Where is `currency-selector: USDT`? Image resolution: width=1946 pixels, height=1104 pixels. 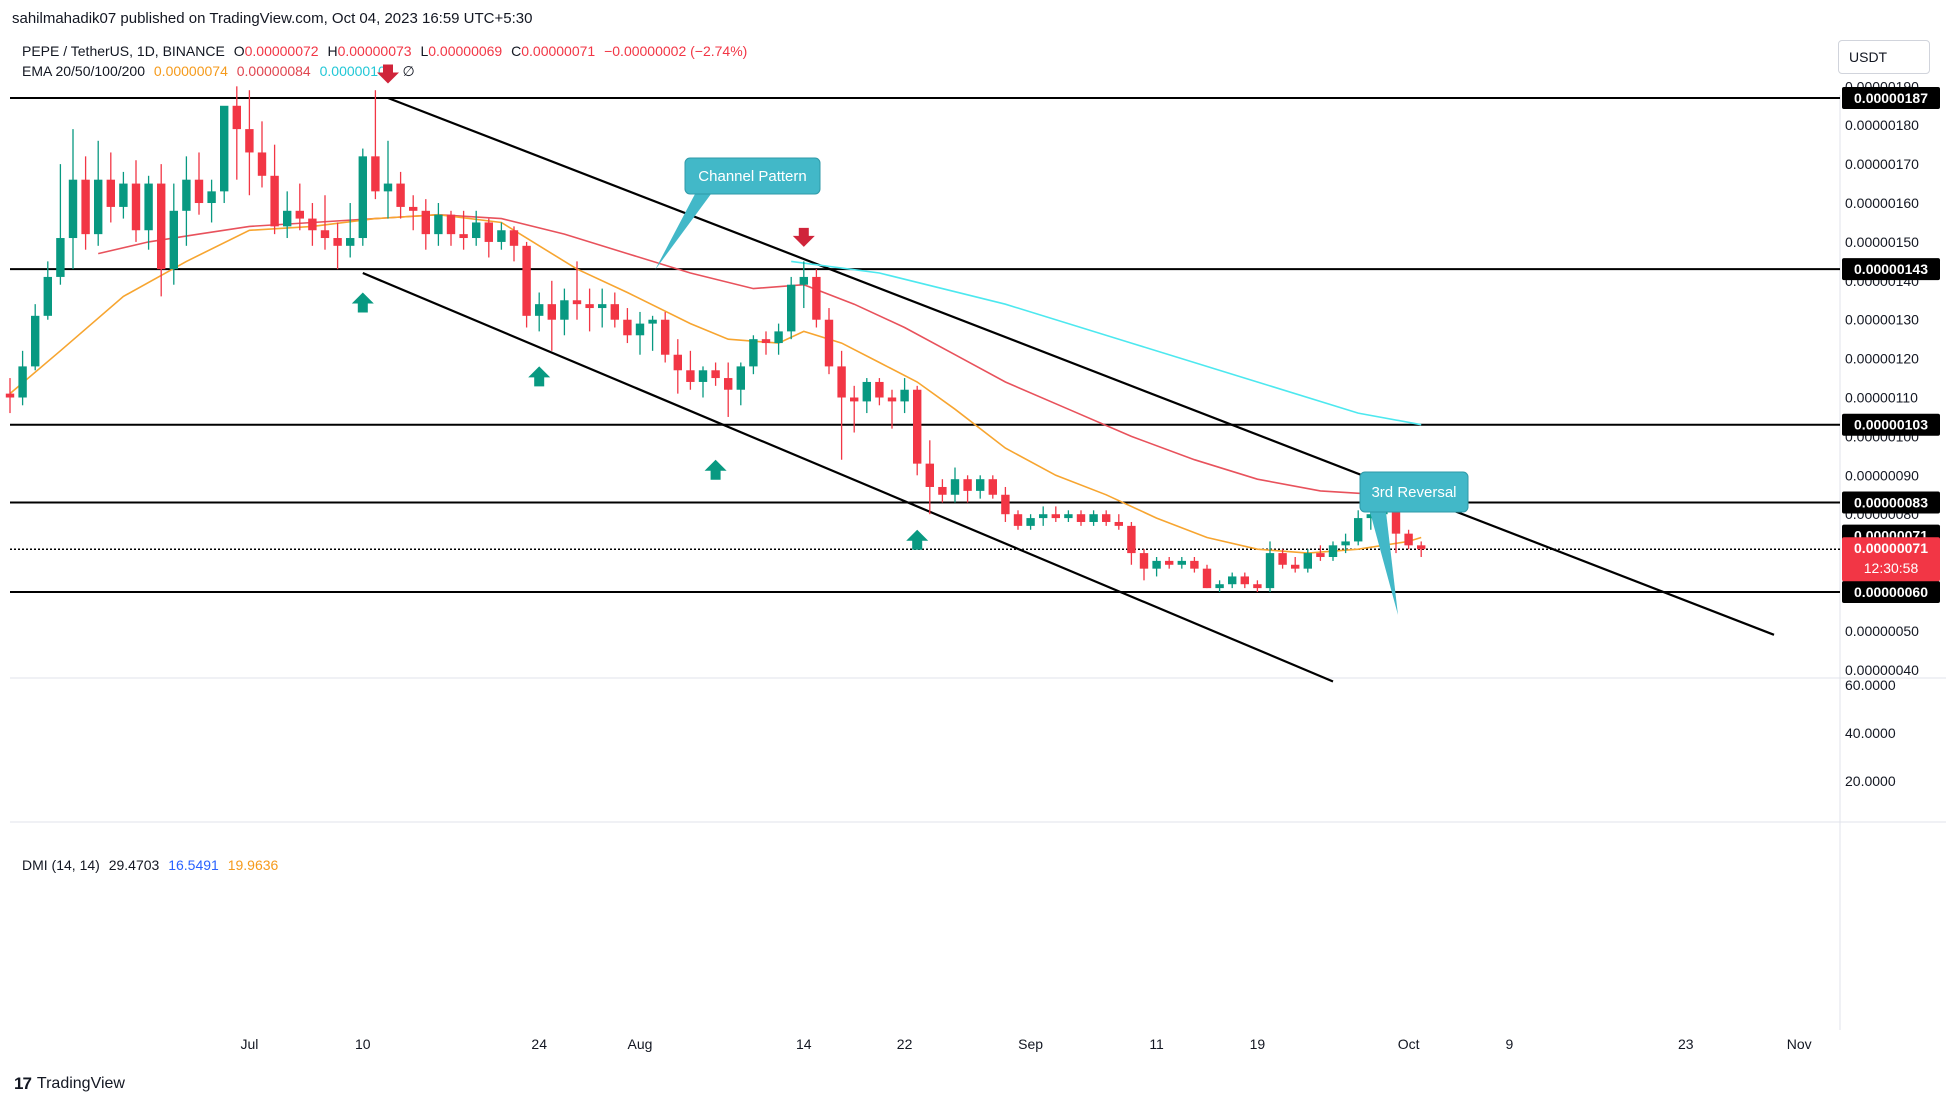 currency-selector: USDT is located at coordinates (1884, 57).